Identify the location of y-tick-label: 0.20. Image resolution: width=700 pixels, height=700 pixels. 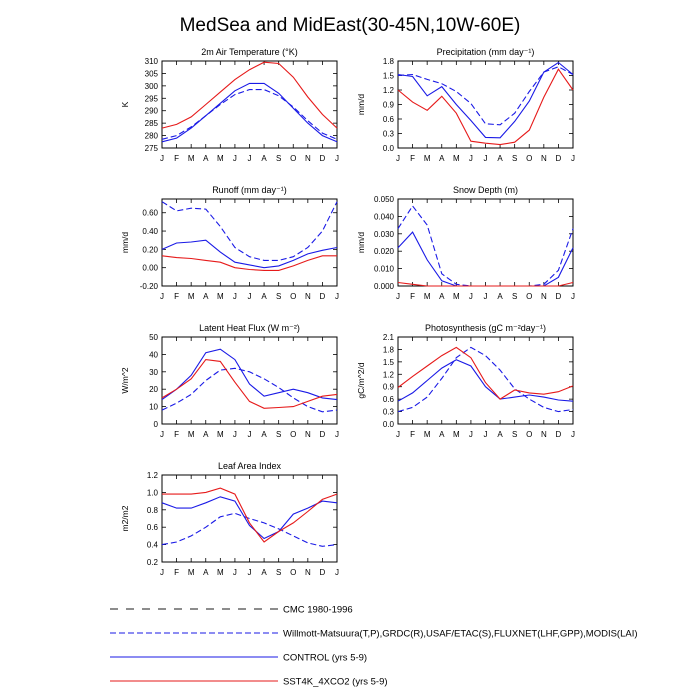
(150, 249).